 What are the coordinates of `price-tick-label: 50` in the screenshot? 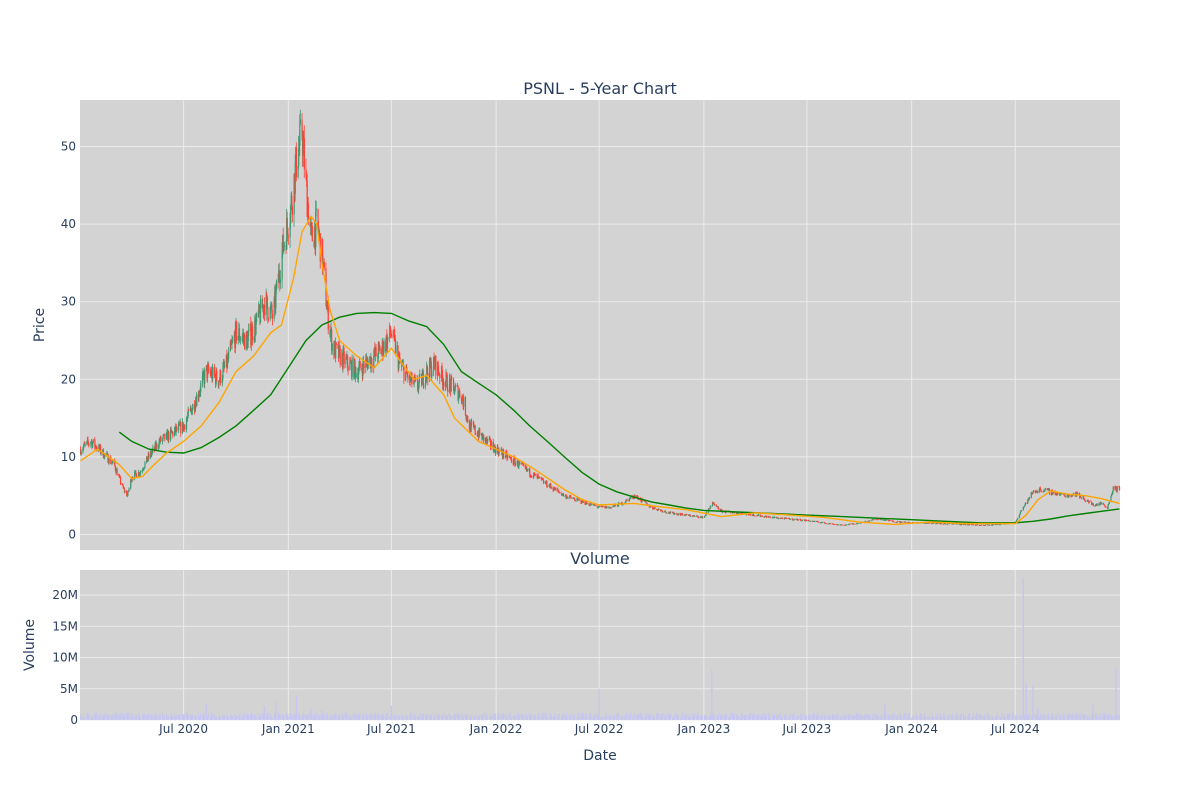 It's located at (68, 147).